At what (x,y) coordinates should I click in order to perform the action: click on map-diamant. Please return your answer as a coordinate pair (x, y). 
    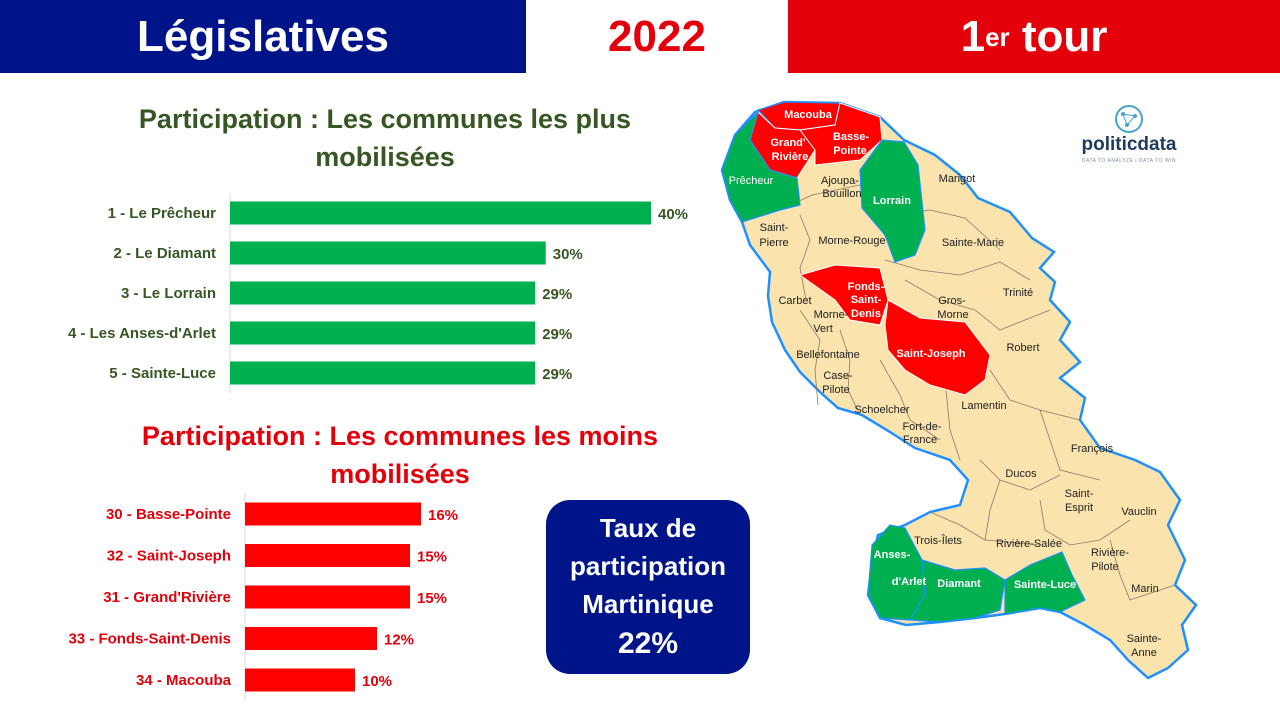
    Looking at the image, I should click on (957, 591).